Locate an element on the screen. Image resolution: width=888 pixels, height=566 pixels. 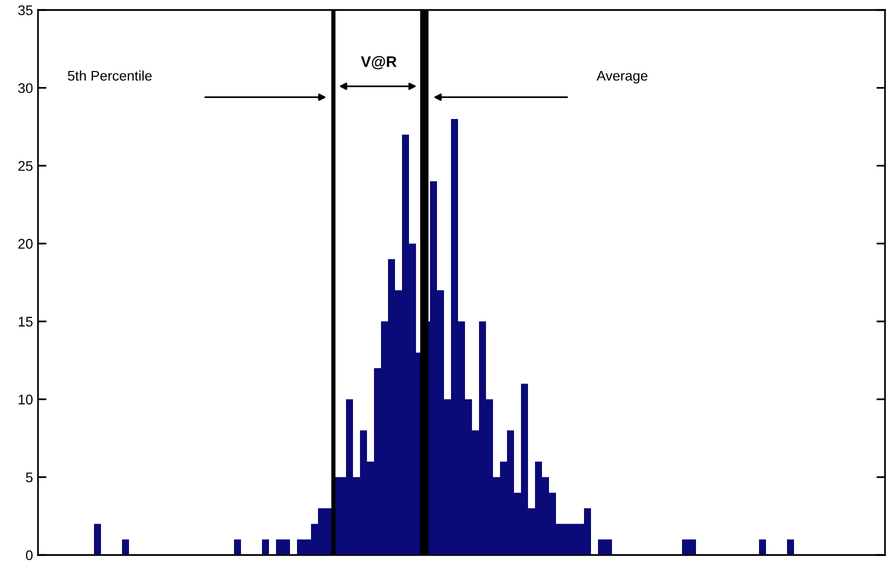
y-tick-label: 30 is located at coordinates (25, 88).